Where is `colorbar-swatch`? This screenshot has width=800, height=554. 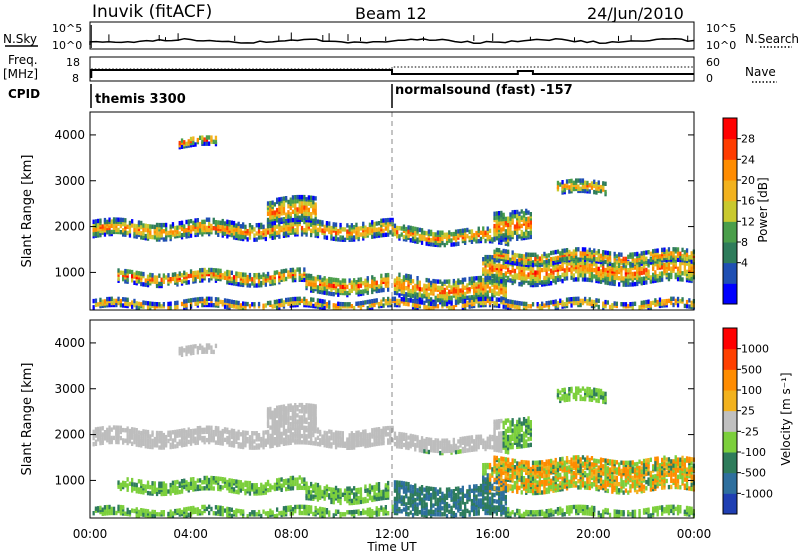
colorbar-swatch is located at coordinates (730, 129).